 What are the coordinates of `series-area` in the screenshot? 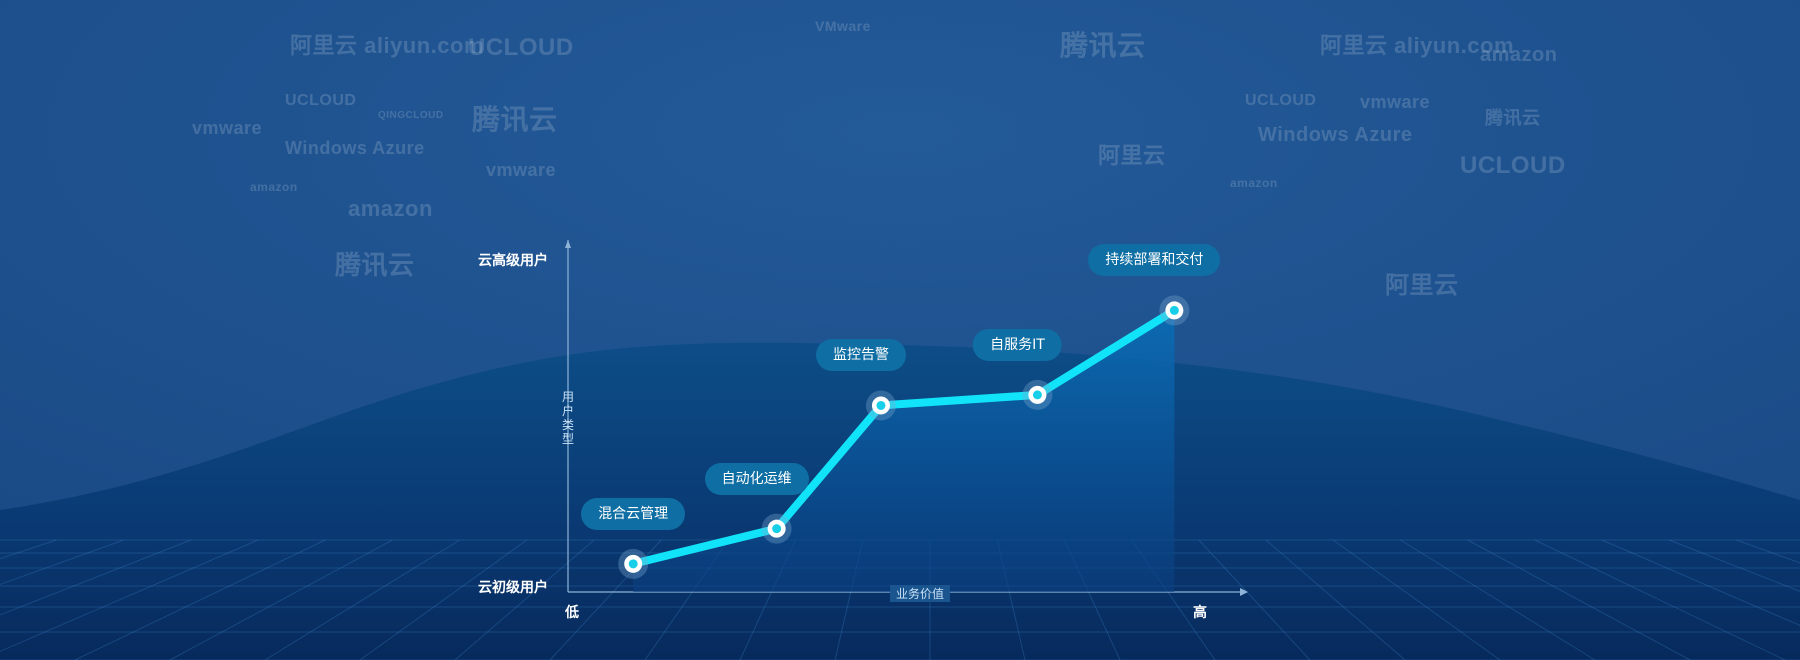 It's located at (904, 451).